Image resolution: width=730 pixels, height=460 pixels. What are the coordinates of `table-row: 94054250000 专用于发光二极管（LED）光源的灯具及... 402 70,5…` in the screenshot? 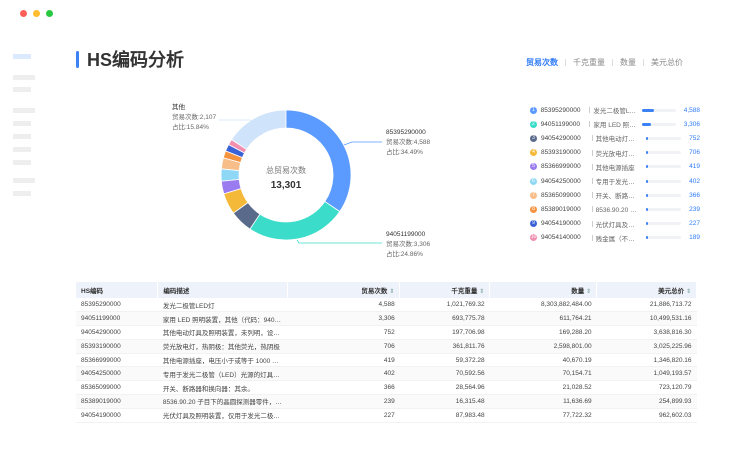 It's located at (386, 374).